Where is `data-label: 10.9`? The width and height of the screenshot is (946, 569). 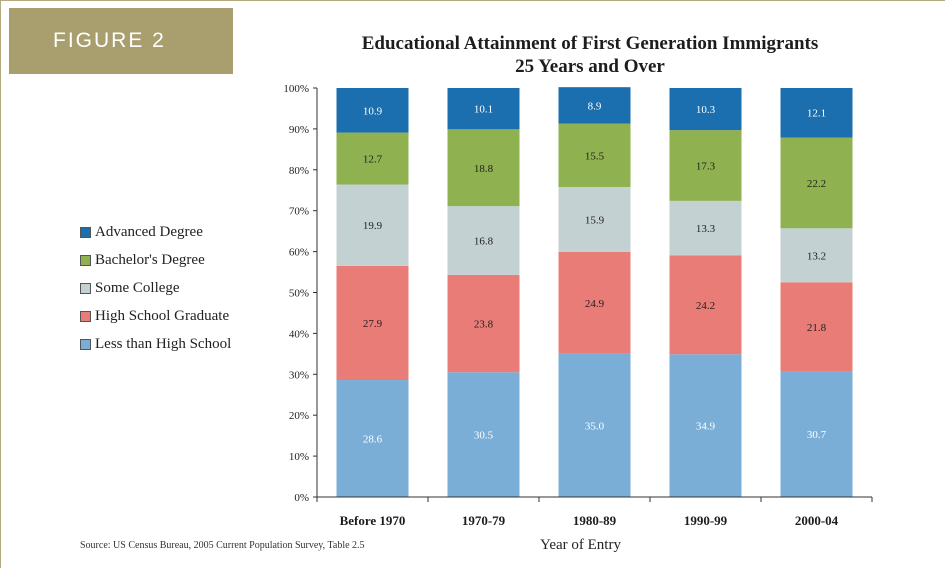
data-label: 10.9 is located at coordinates (373, 111).